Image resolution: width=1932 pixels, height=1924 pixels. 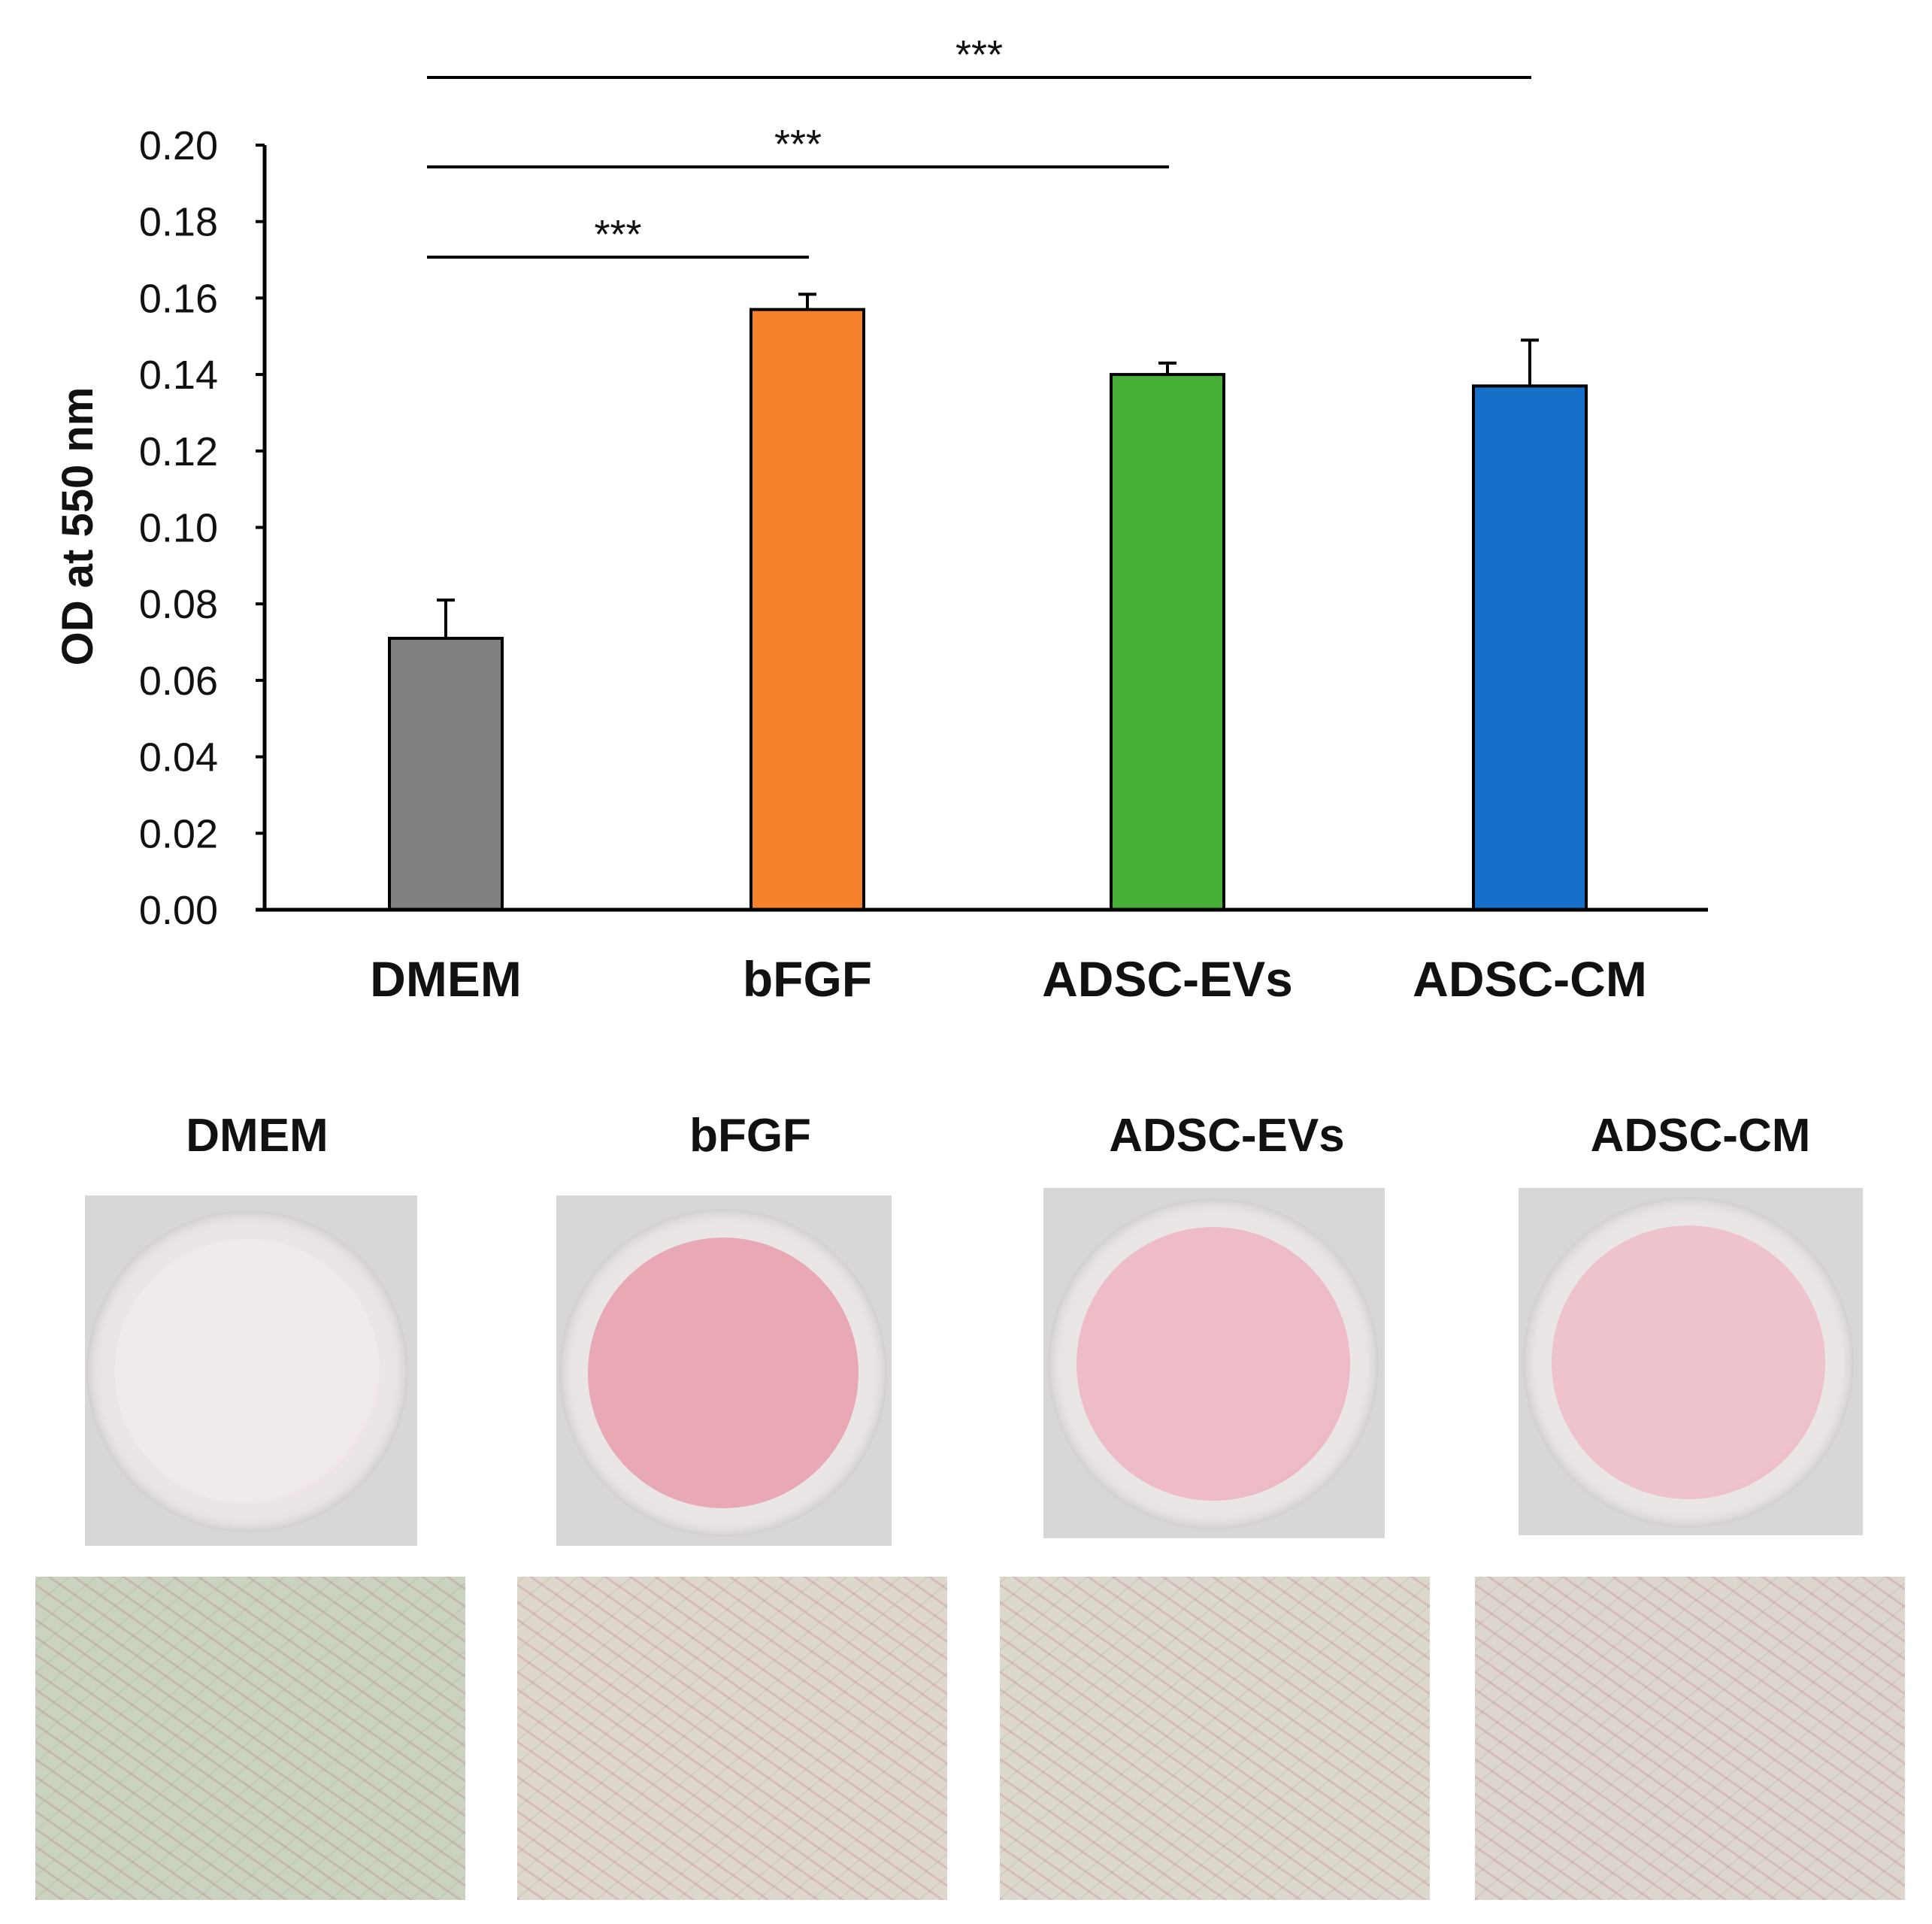 What do you see at coordinates (178, 451) in the screenshot?
I see `y-tick-label: 0.12` at bounding box center [178, 451].